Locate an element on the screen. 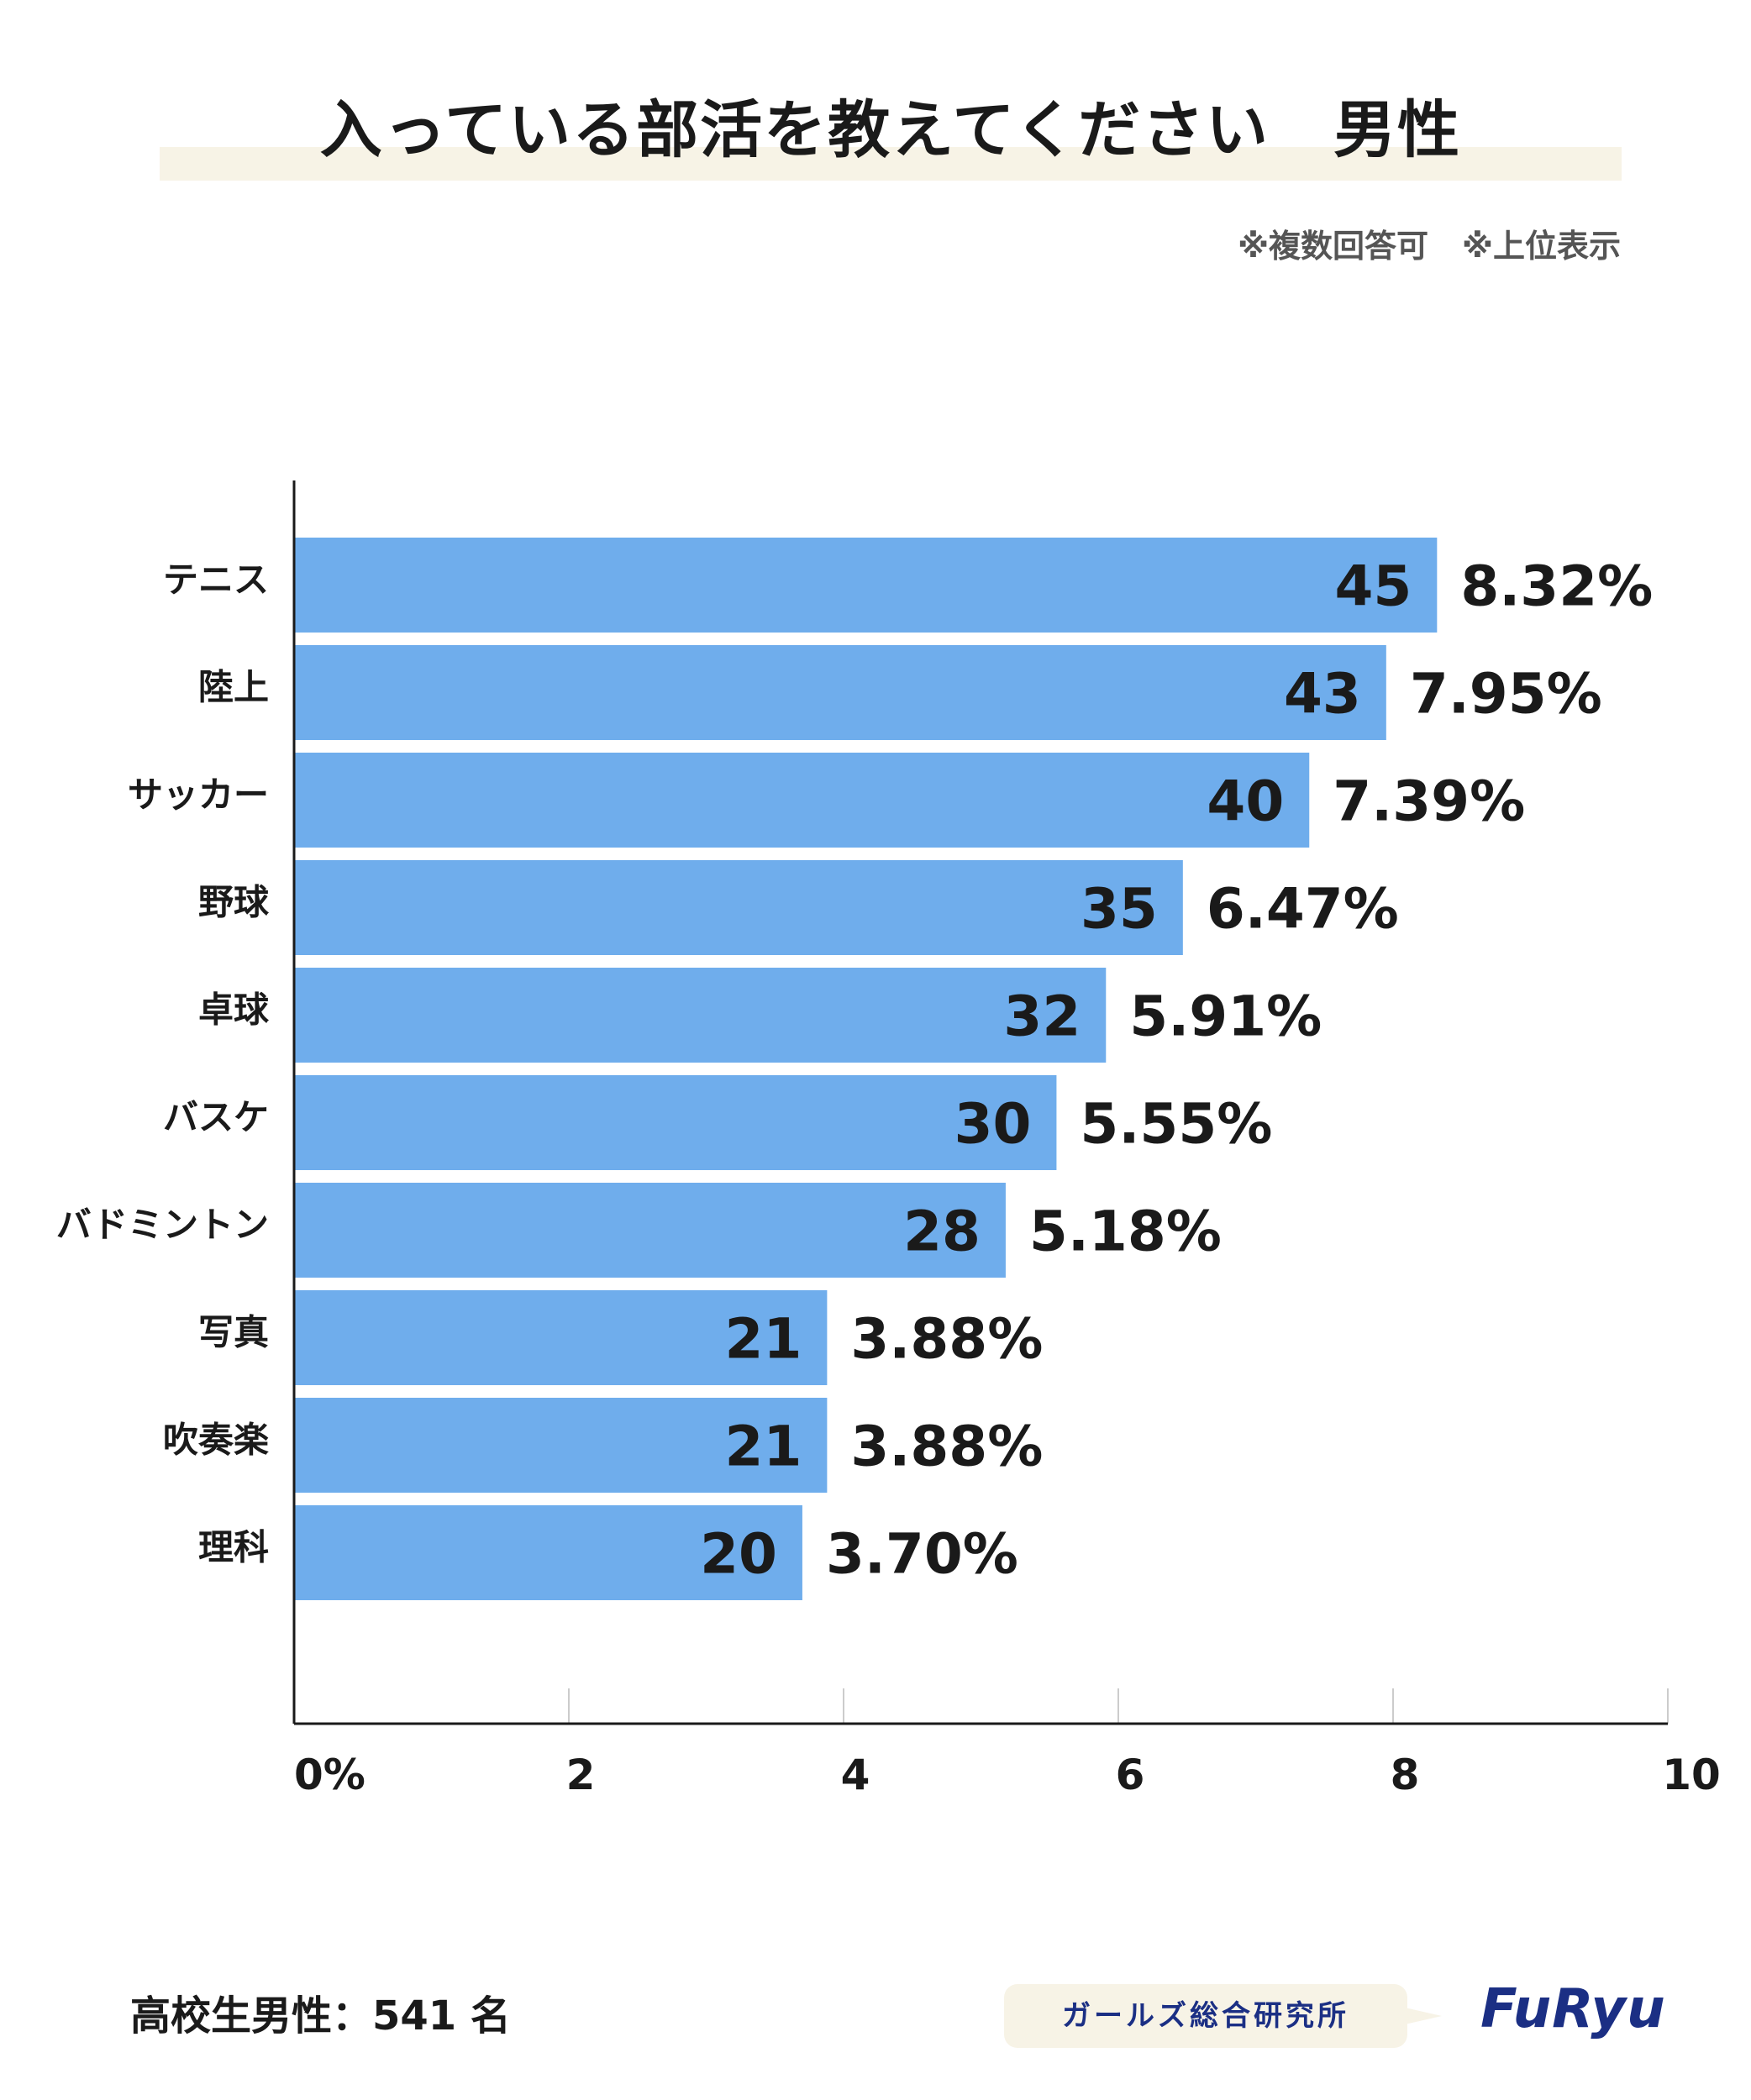 The image size is (1751, 2100). bar-percent-label: 6.47% is located at coordinates (1303, 909).